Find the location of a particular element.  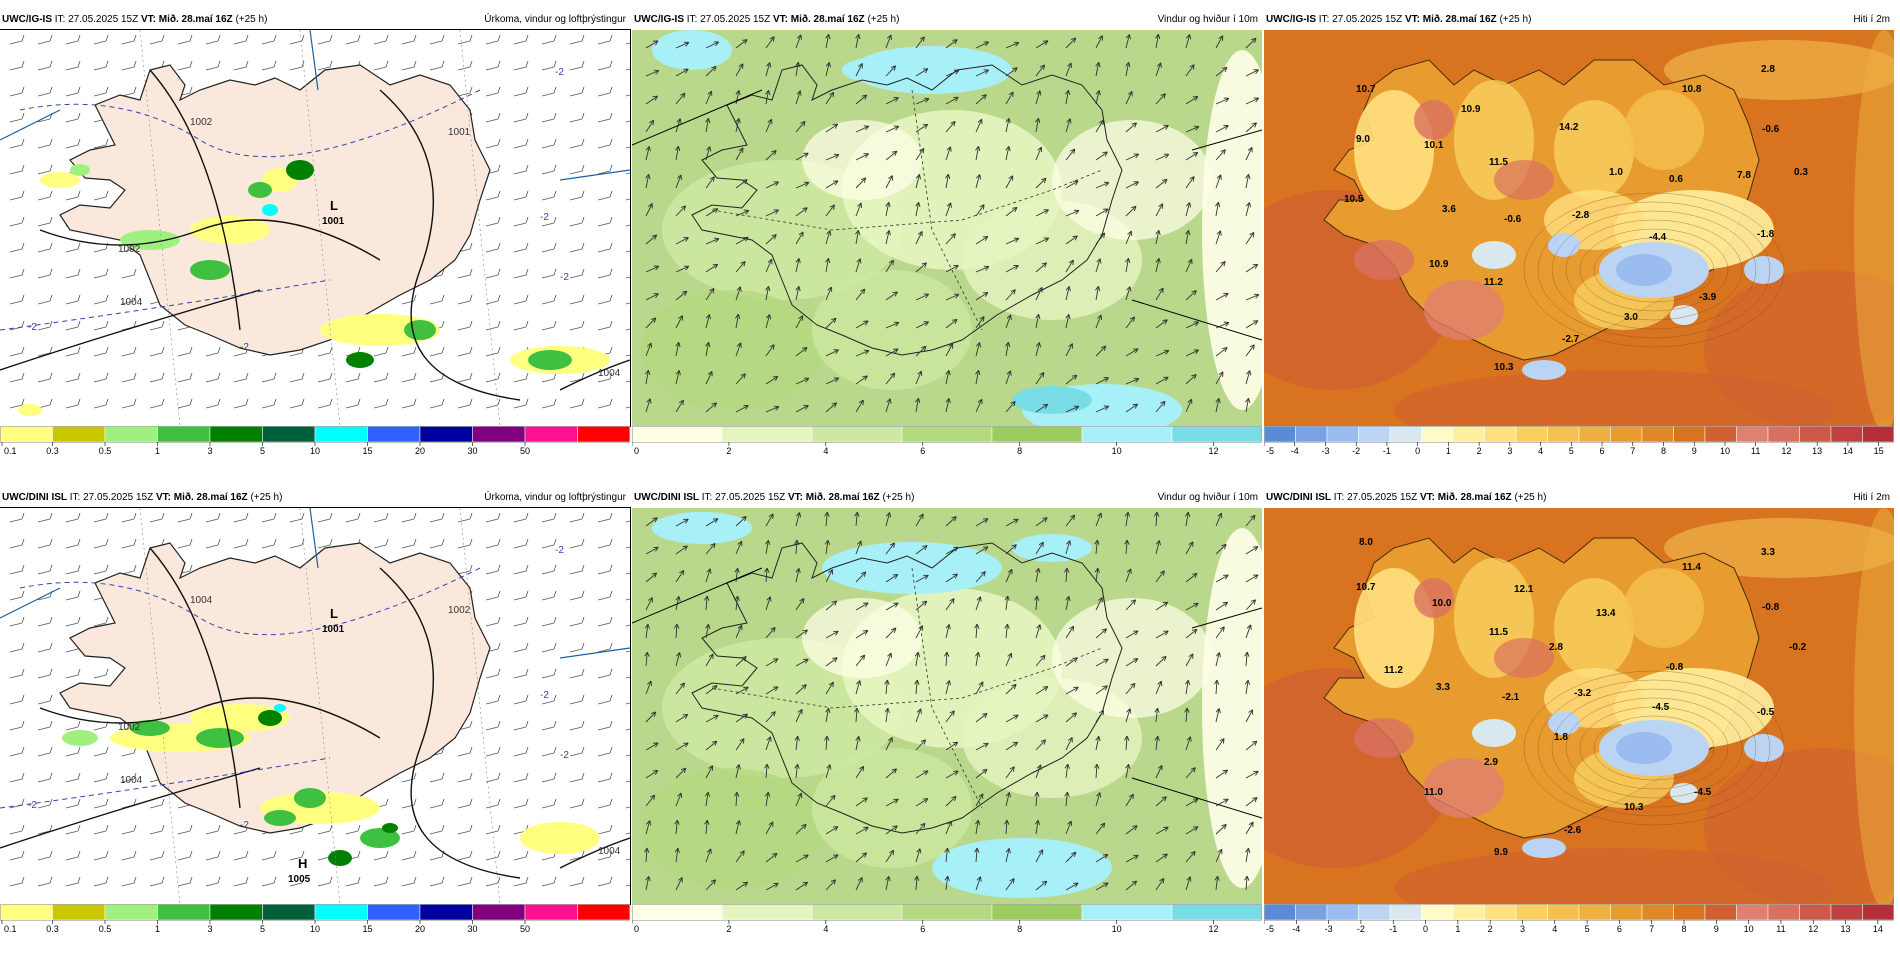

colorbar-tick-label: 50 is located at coordinates (525, 929).